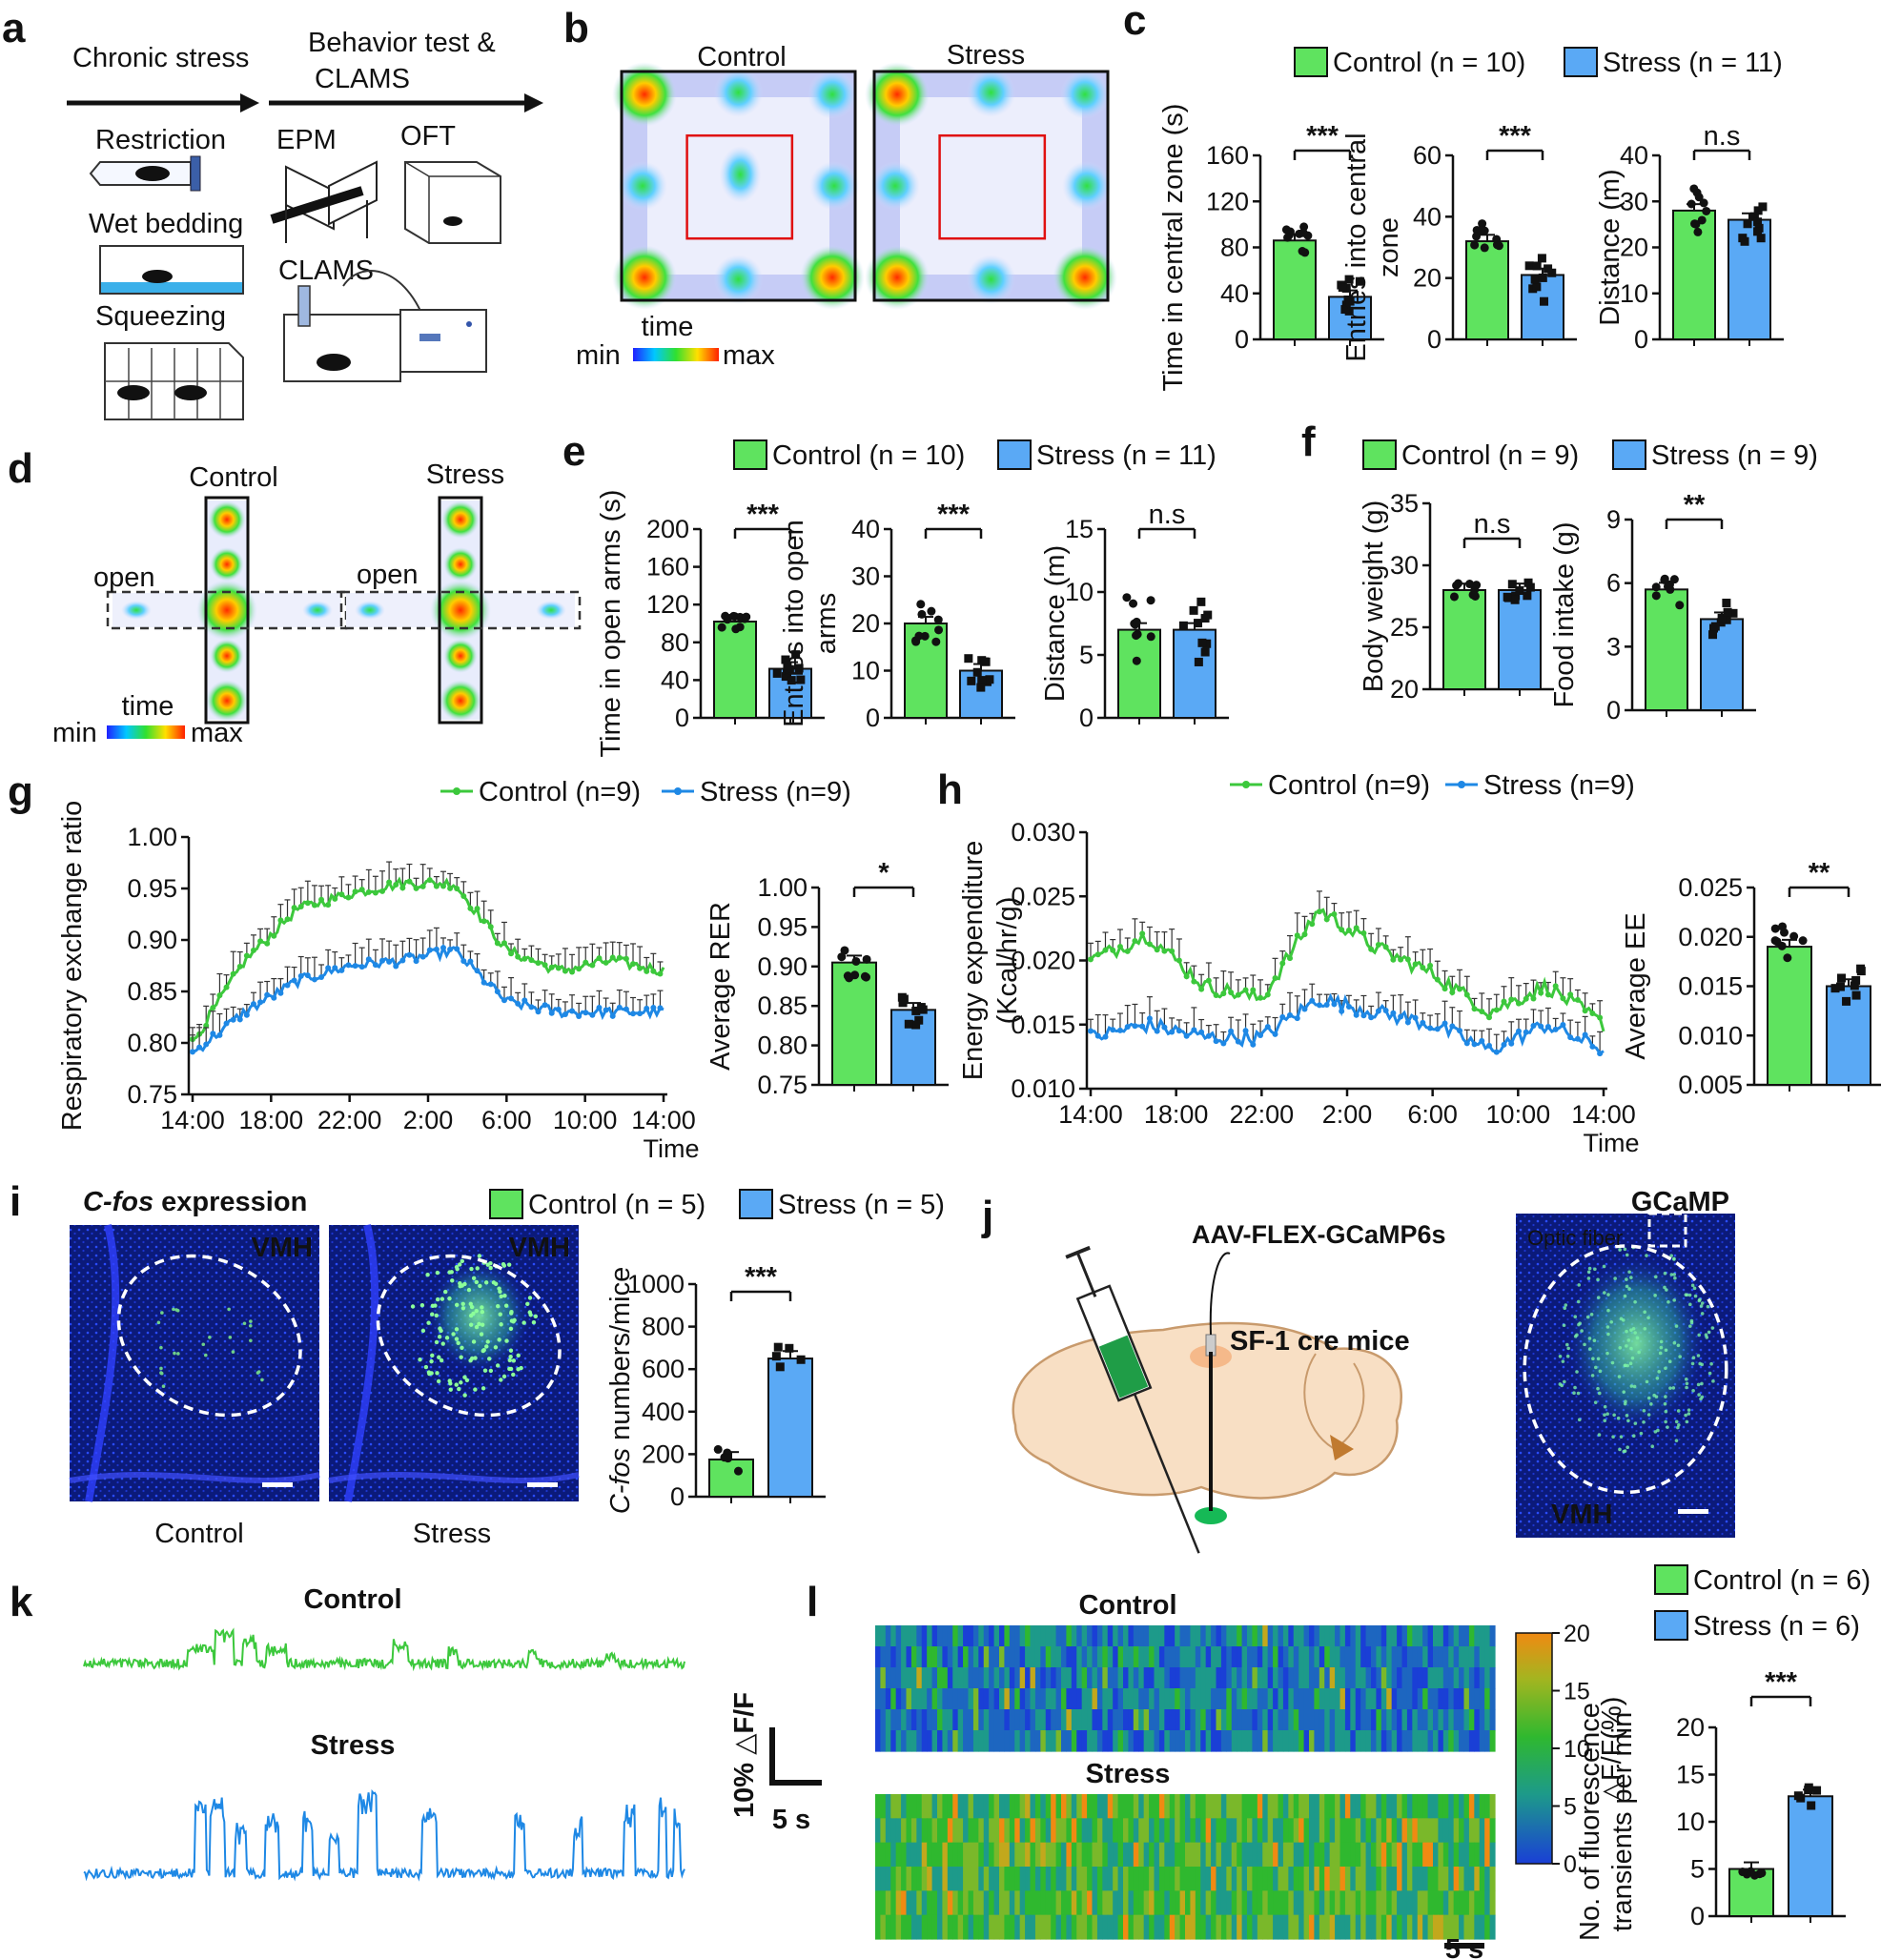  What do you see at coordinates (452, 202) in the screenshot?
I see `oft-box` at bounding box center [452, 202].